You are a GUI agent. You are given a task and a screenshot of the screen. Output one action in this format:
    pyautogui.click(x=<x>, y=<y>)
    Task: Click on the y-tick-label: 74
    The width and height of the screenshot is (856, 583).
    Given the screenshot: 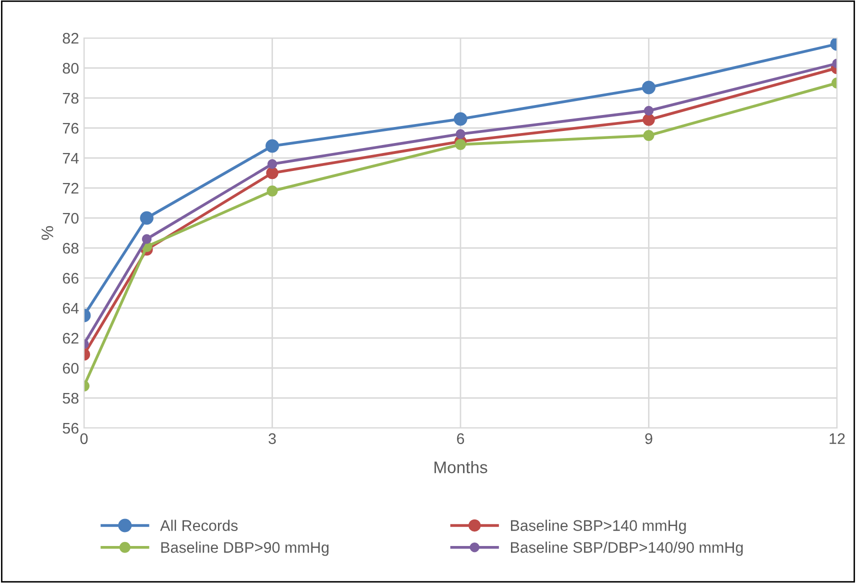 What is the action you would take?
    pyautogui.click(x=70, y=158)
    